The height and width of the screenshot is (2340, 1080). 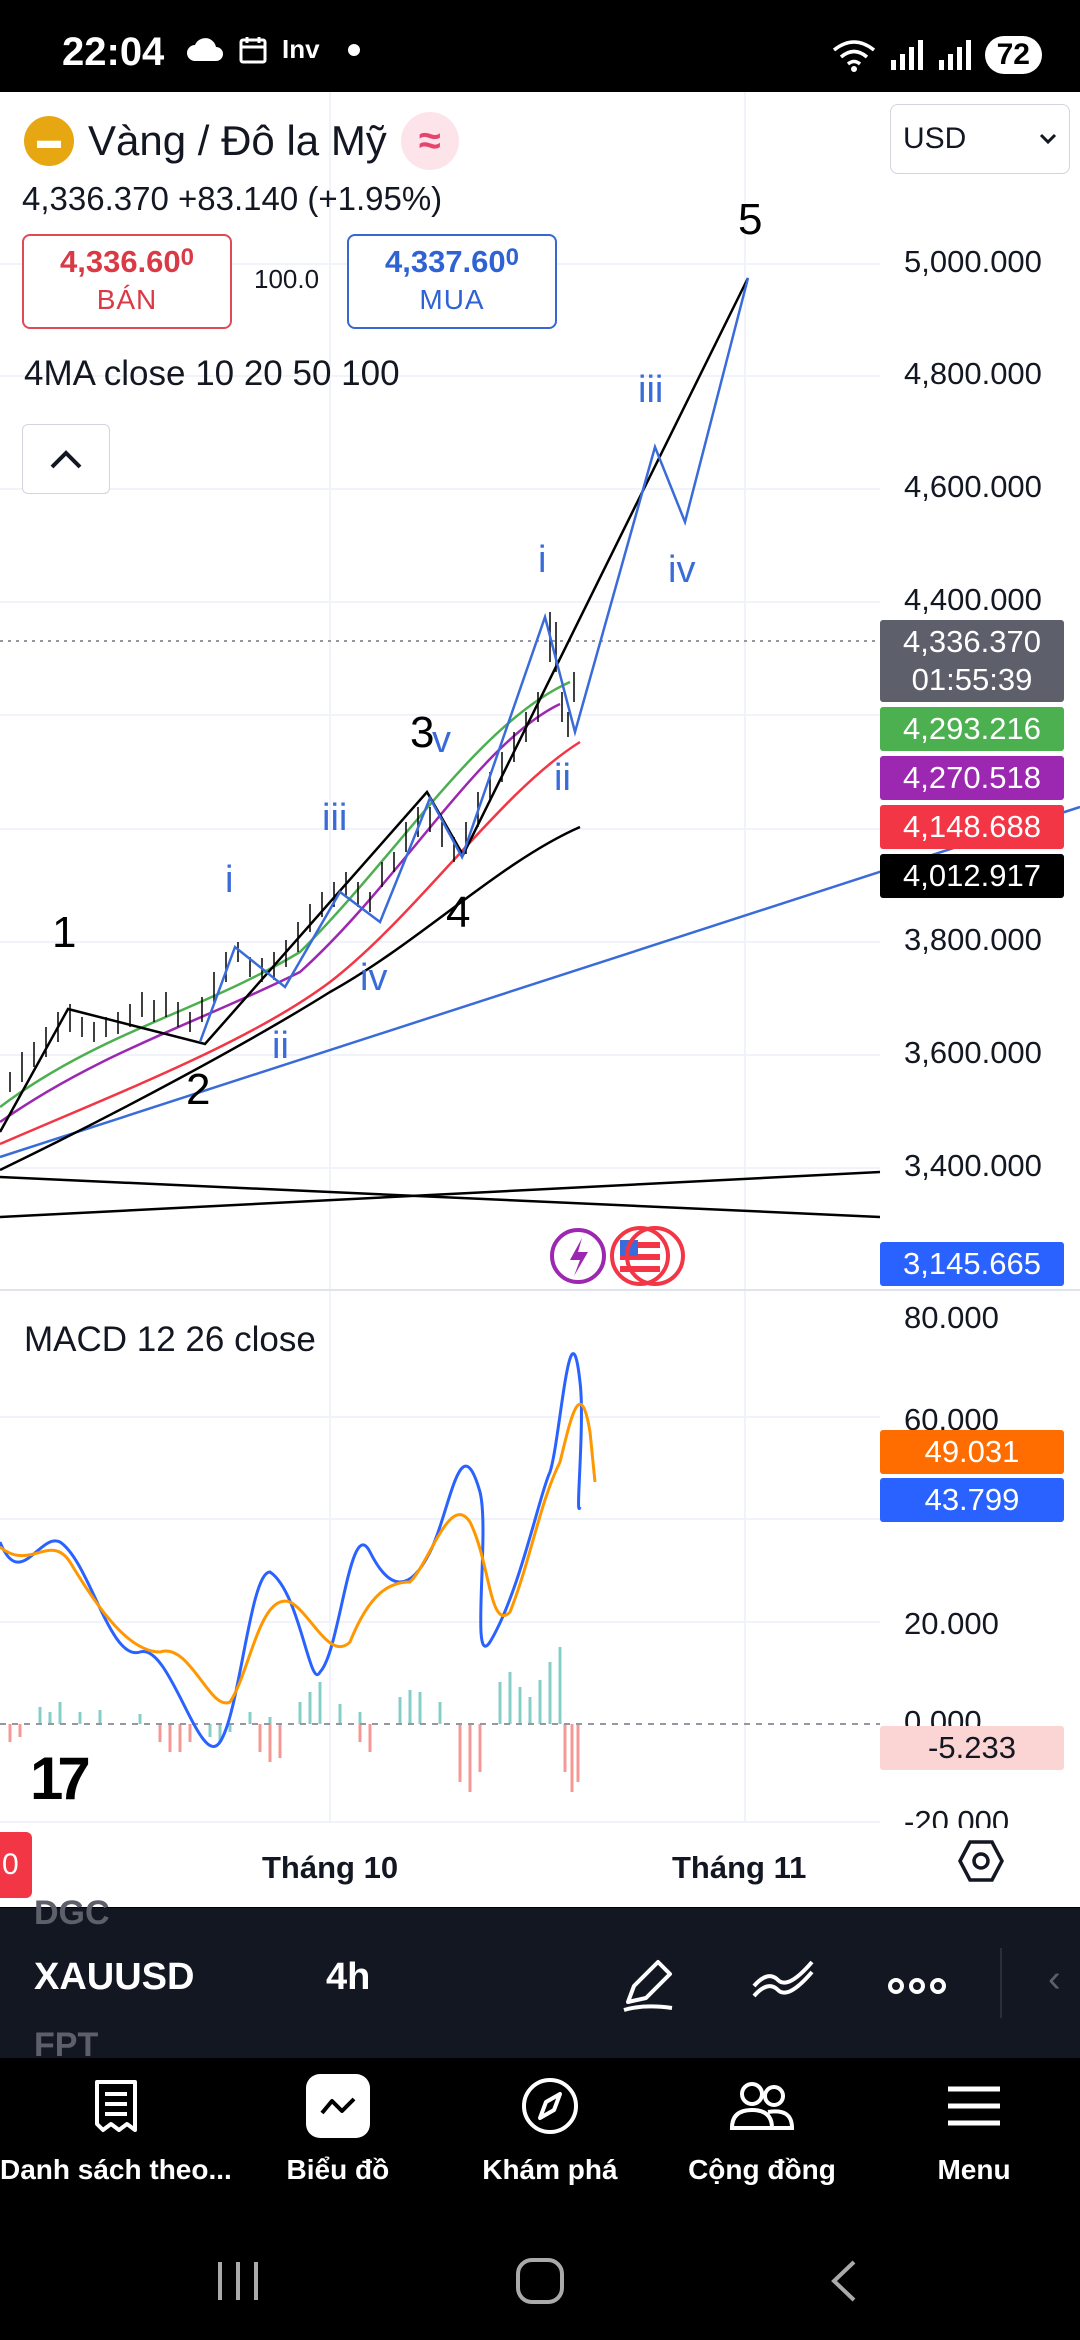 I want to click on sub-wave-ii: ii, so click(x=280, y=1046).